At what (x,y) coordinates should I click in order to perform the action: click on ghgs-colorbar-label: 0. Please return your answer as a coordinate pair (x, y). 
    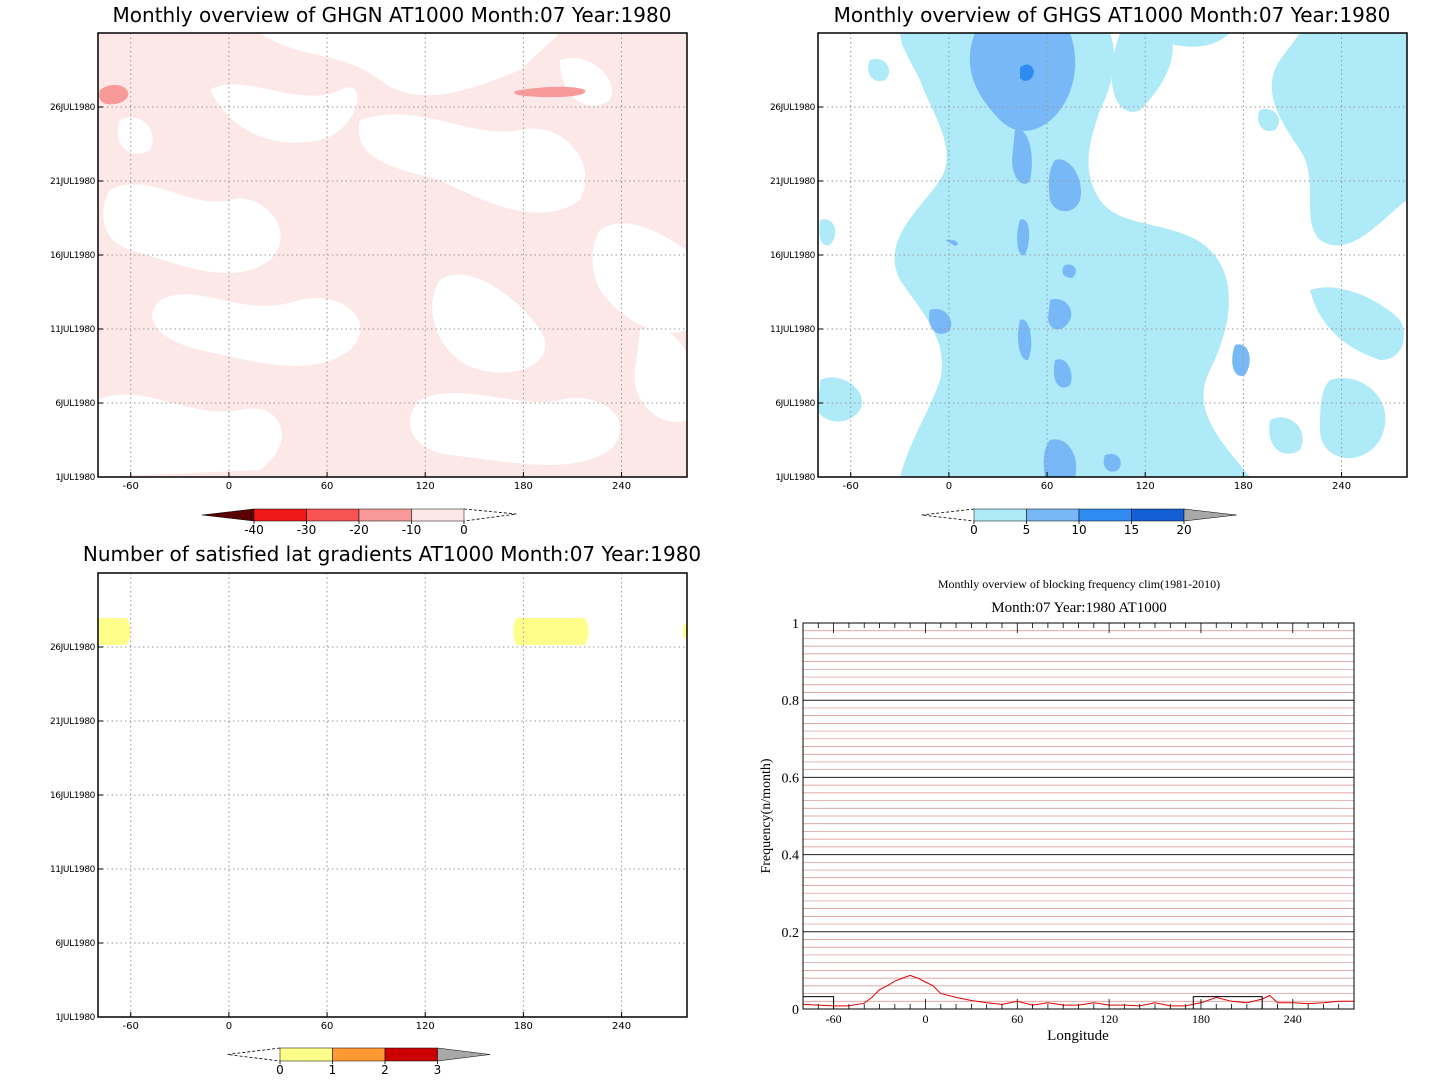
    Looking at the image, I should click on (974, 530).